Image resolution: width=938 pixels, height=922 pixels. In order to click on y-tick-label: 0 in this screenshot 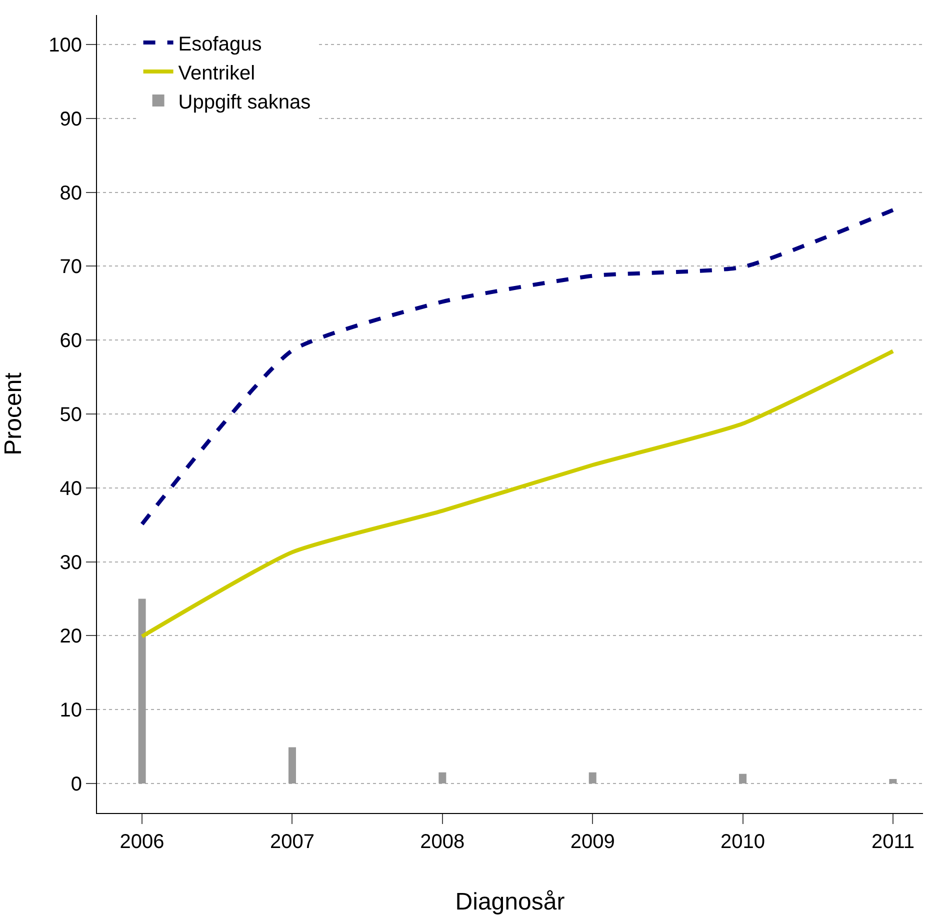, I will do `click(76, 784)`.